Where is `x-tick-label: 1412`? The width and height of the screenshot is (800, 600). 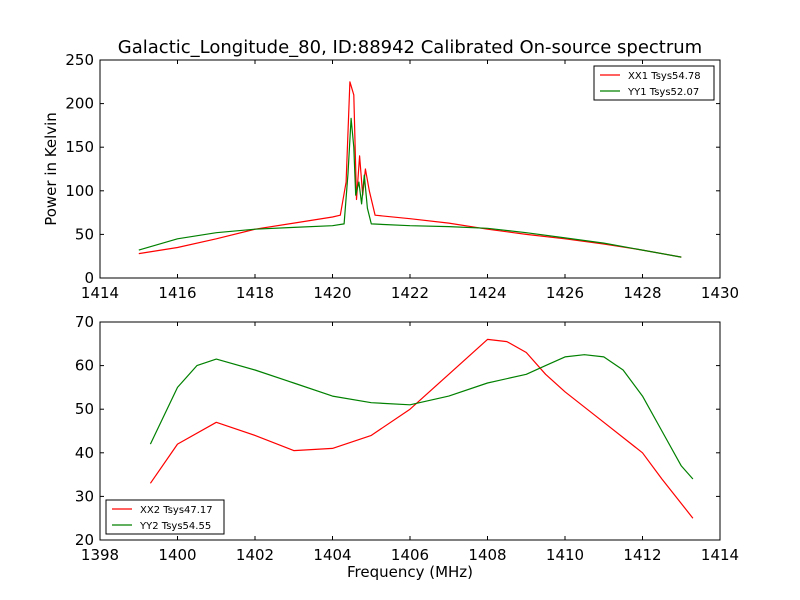
x-tick-label: 1412 is located at coordinates (642, 555).